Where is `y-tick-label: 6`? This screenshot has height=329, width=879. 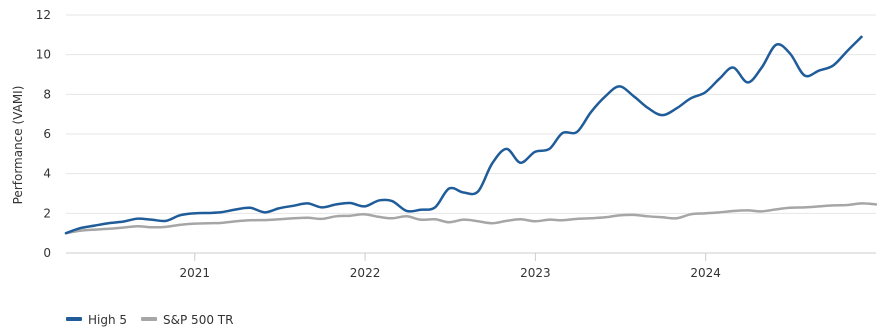 y-tick-label: 6 is located at coordinates (47, 134).